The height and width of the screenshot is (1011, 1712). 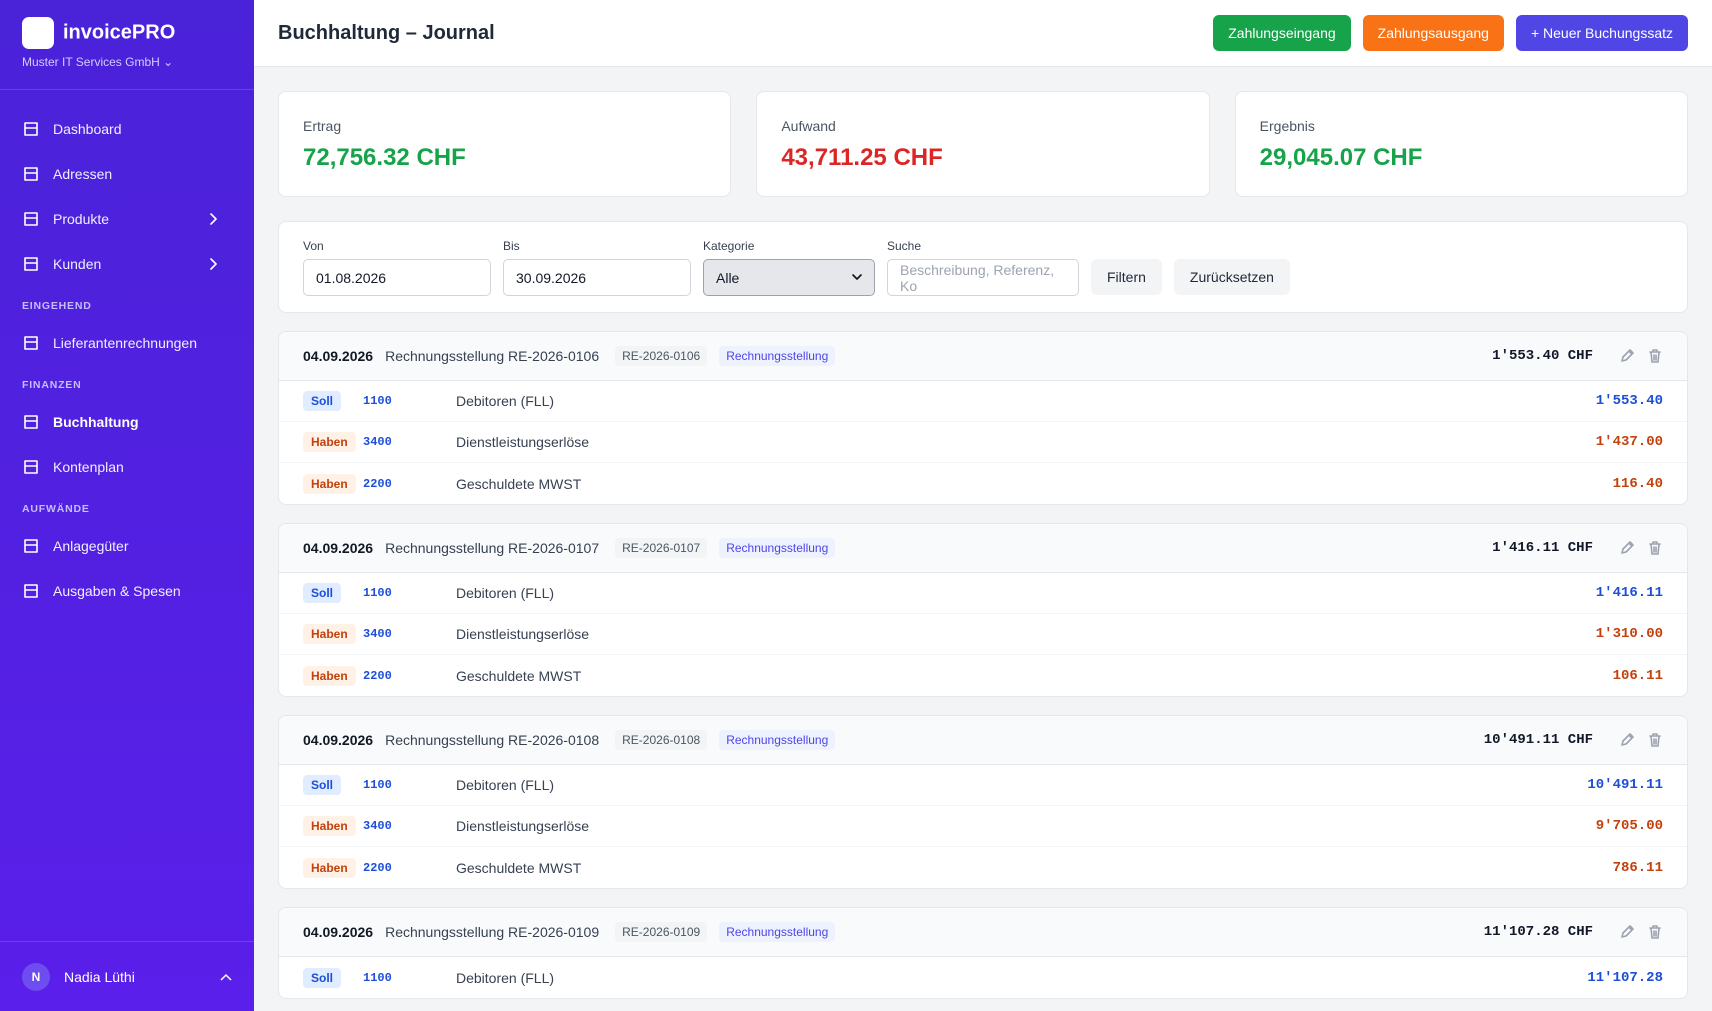 What do you see at coordinates (1341, 157) in the screenshot?
I see `summary-value: 29,045.07 CHF` at bounding box center [1341, 157].